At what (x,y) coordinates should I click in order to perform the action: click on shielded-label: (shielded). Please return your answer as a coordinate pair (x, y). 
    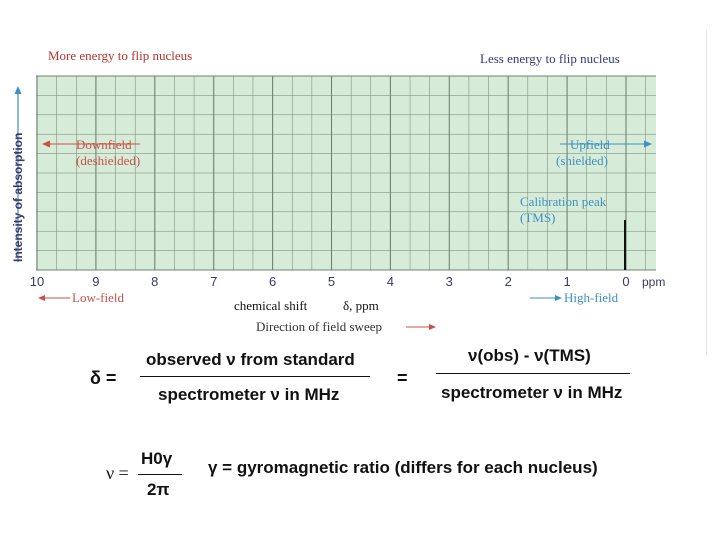
    Looking at the image, I should click on (582, 160).